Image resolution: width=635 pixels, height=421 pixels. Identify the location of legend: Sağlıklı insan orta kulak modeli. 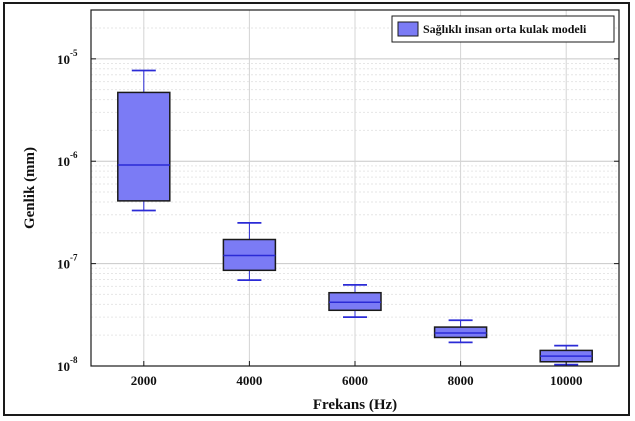
(503, 29).